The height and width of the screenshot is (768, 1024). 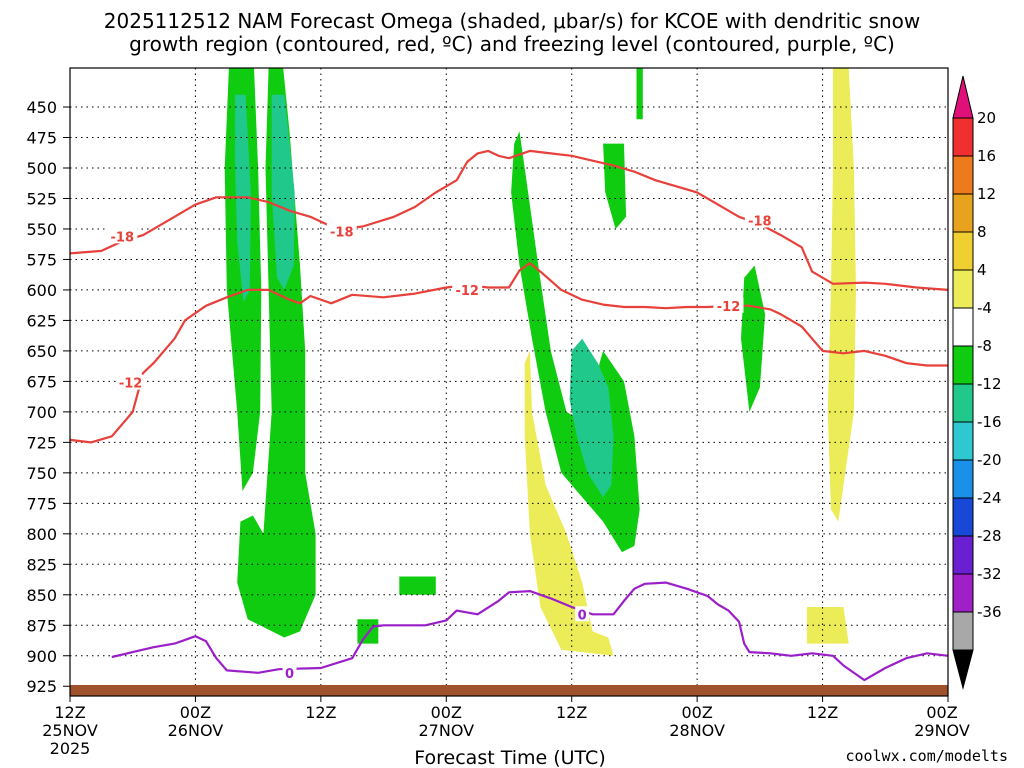 What do you see at coordinates (942, 730) in the screenshot?
I see `x-tick-date: 29NOV` at bounding box center [942, 730].